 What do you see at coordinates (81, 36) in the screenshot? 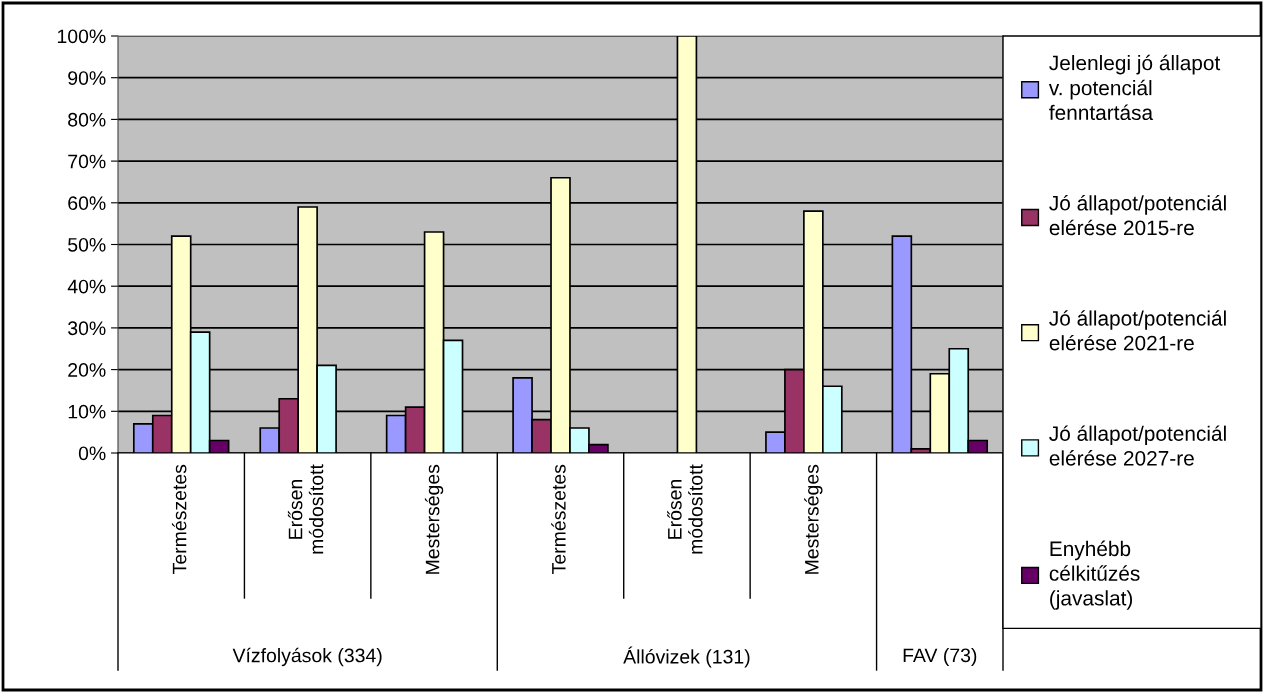
I see `y-tick-label: 100%` at bounding box center [81, 36].